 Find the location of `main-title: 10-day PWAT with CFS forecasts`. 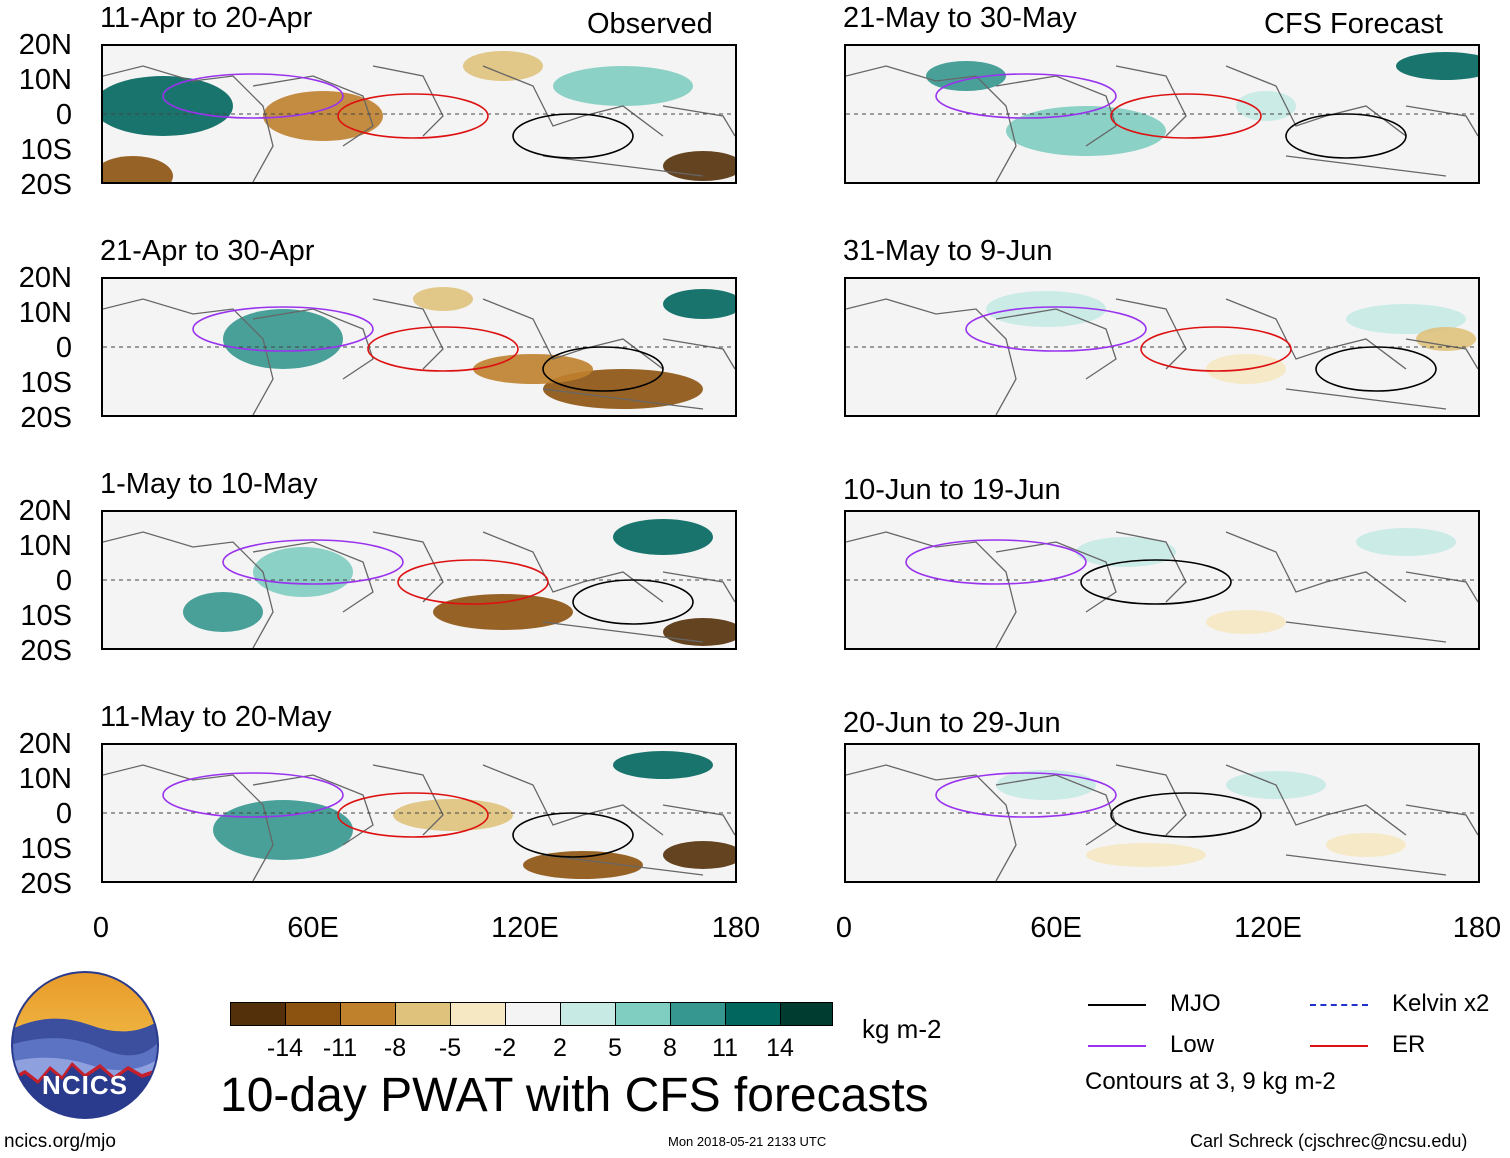

main-title: 10-day PWAT with CFS forecasts is located at coordinates (574, 1095).